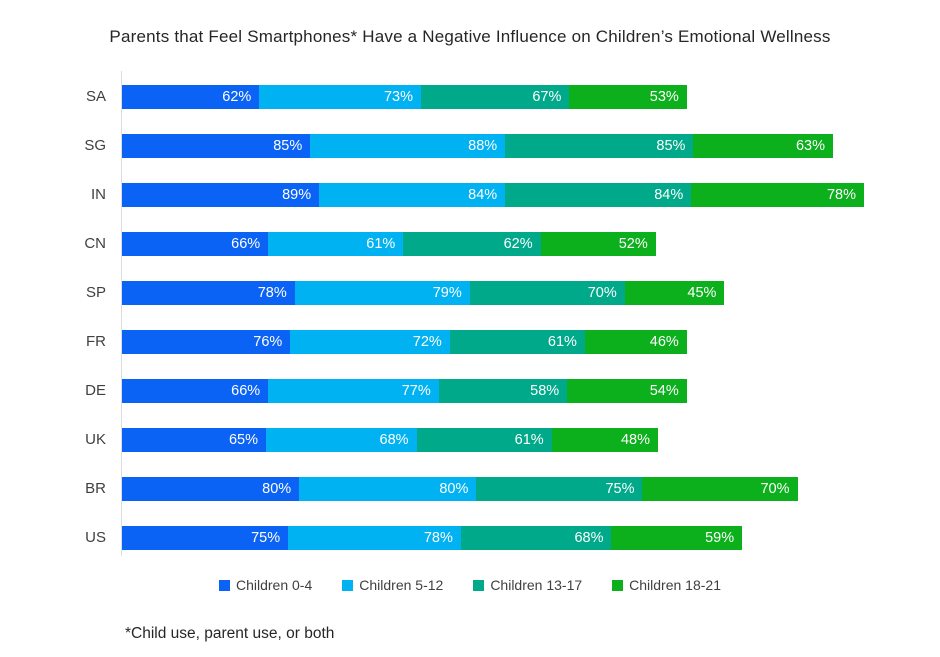 The image size is (940, 657). What do you see at coordinates (427, 342) in the screenshot?
I see `bar-value-label: 72%` at bounding box center [427, 342].